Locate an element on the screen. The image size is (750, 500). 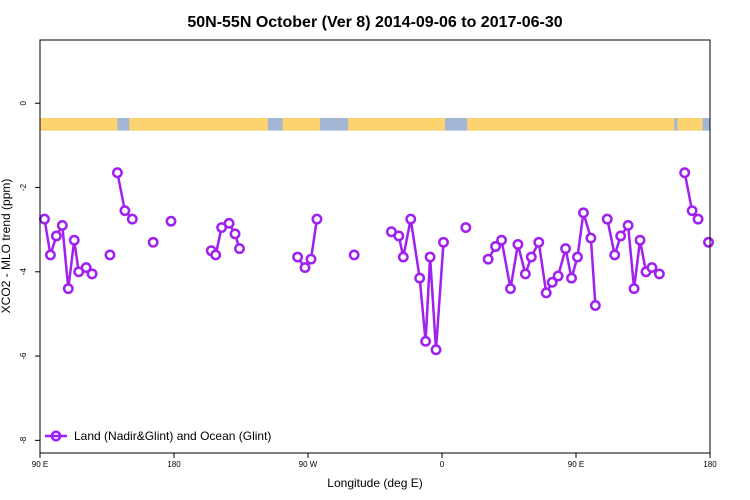
y-tick-label: -2 is located at coordinates (23, 187).